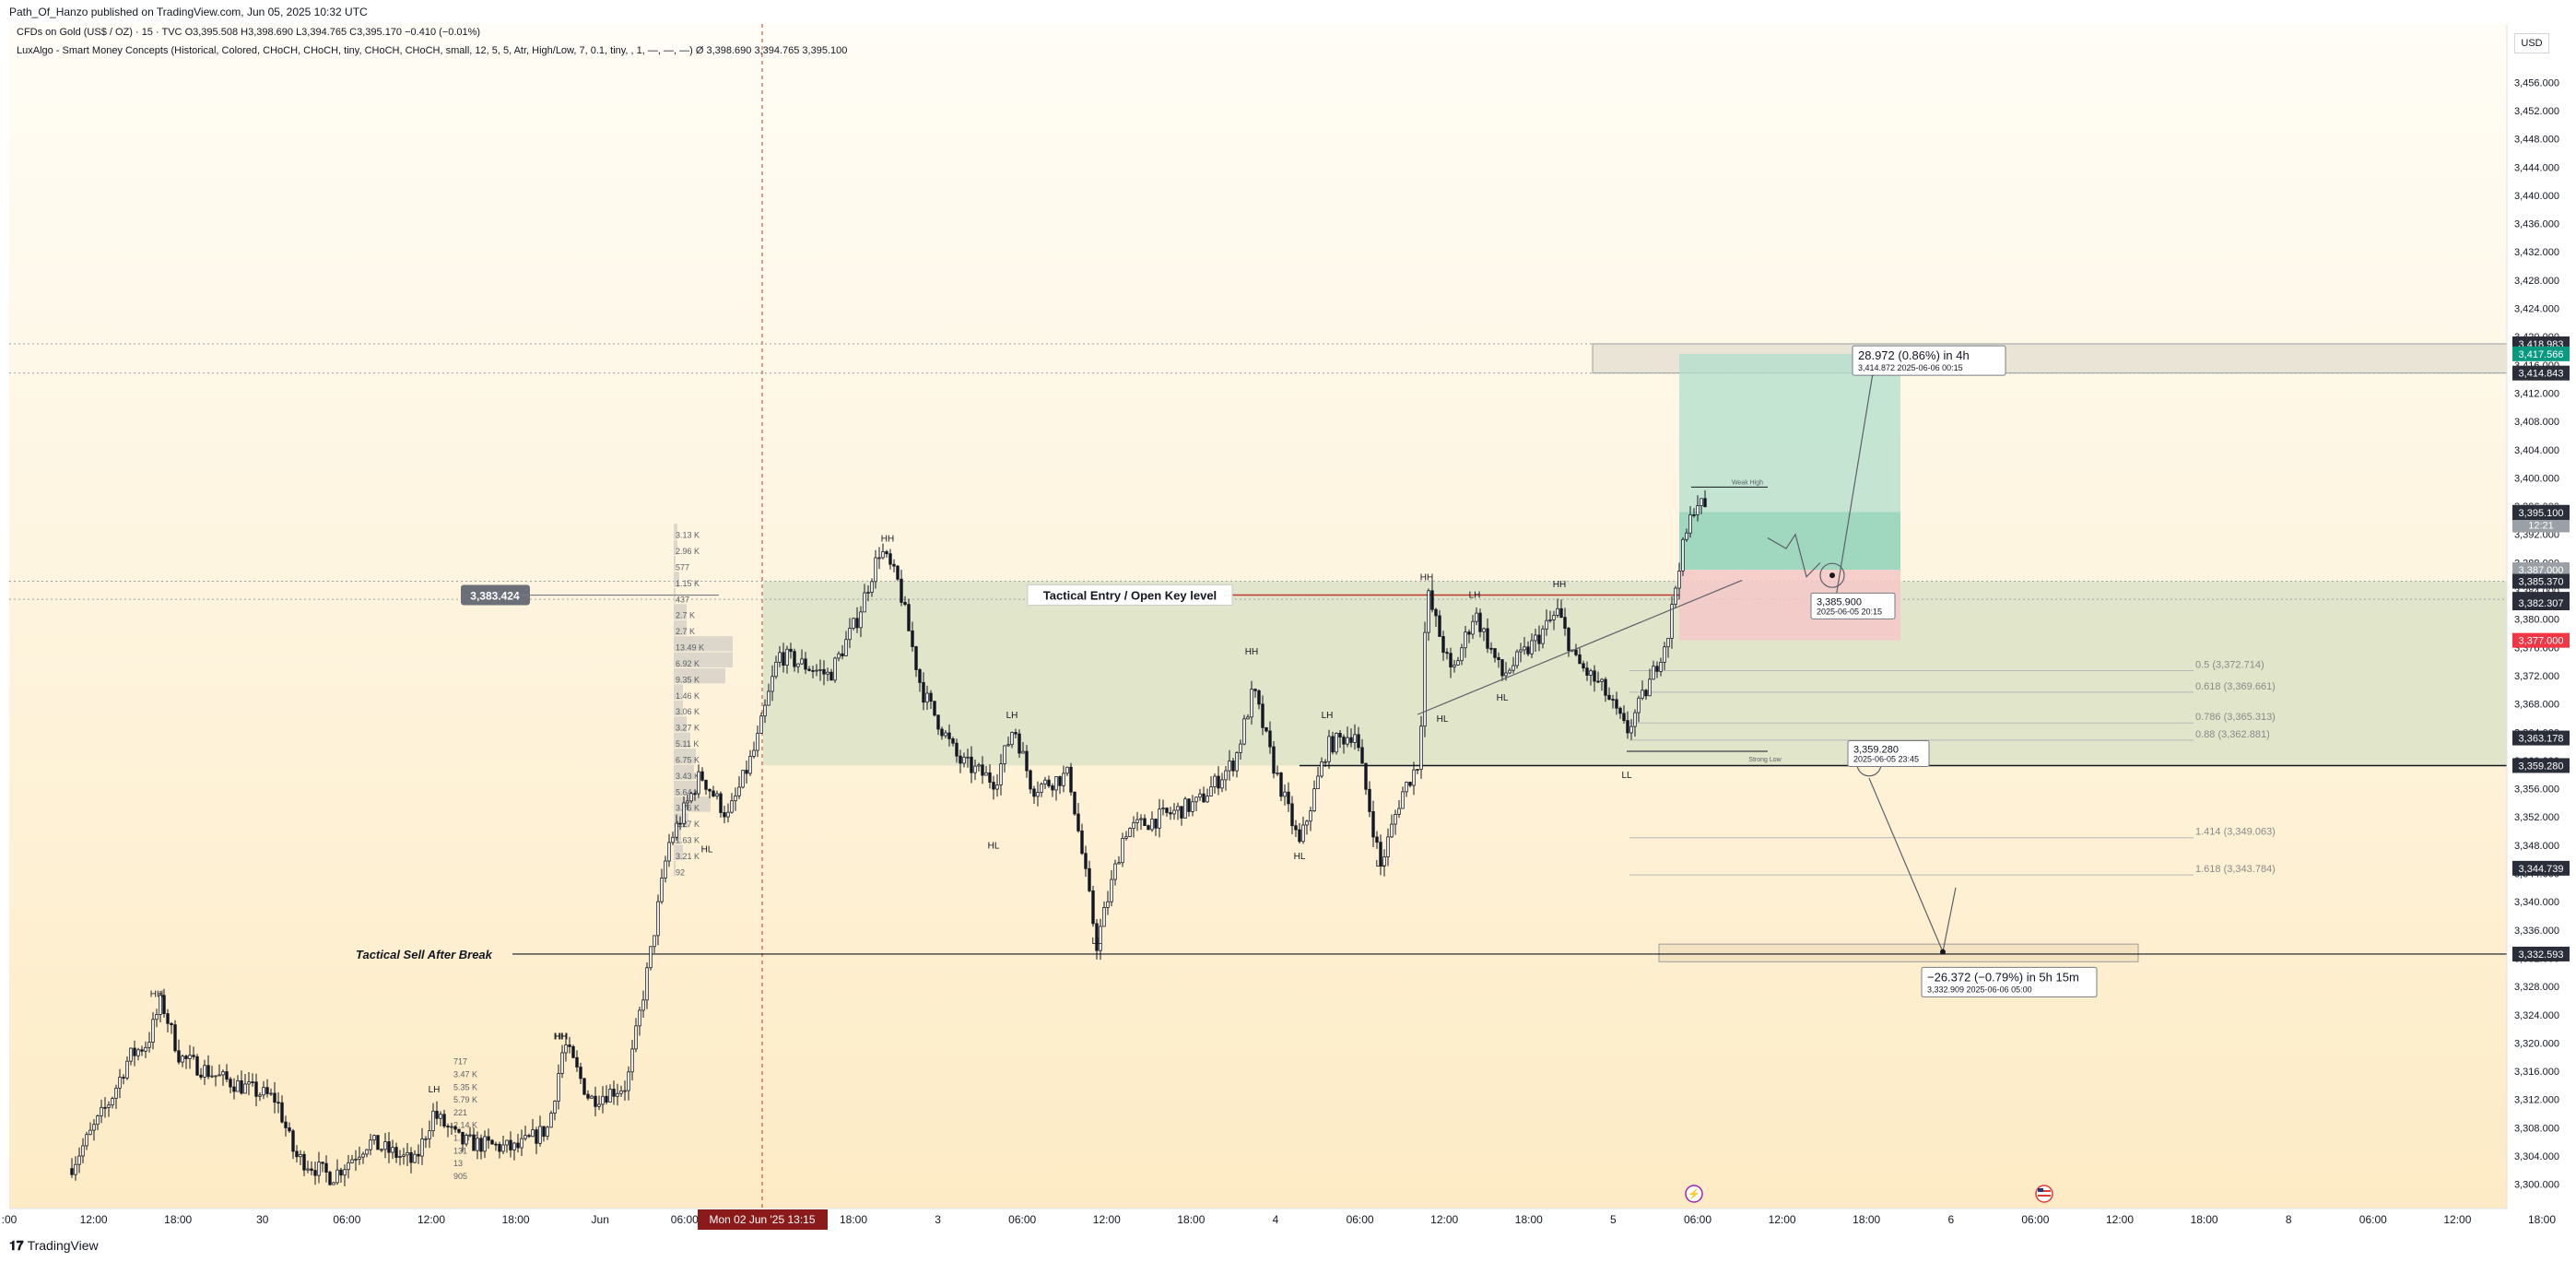 The height and width of the screenshot is (1262, 2576). What do you see at coordinates (1832, 575) in the screenshot?
I see `target-circle` at bounding box center [1832, 575].